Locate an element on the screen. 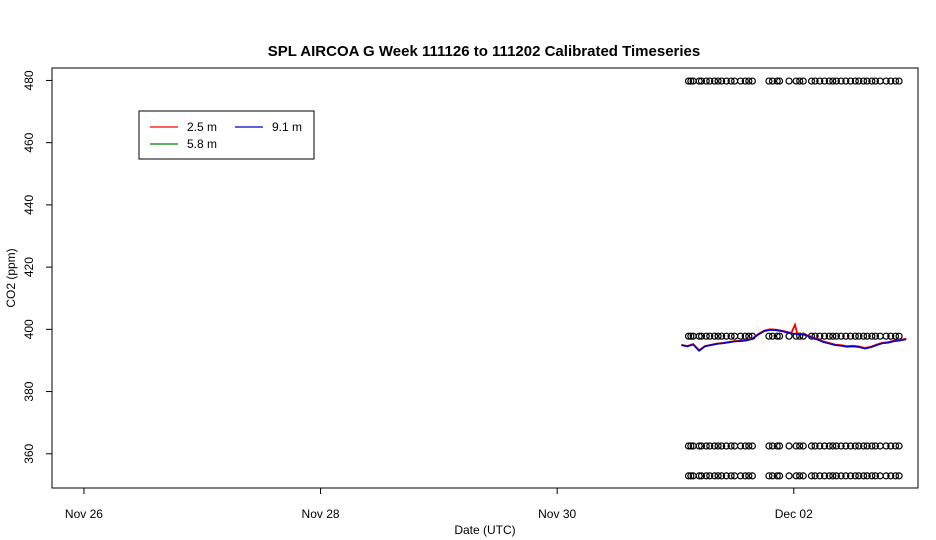  y-tick-label: 380 is located at coordinates (29, 391).